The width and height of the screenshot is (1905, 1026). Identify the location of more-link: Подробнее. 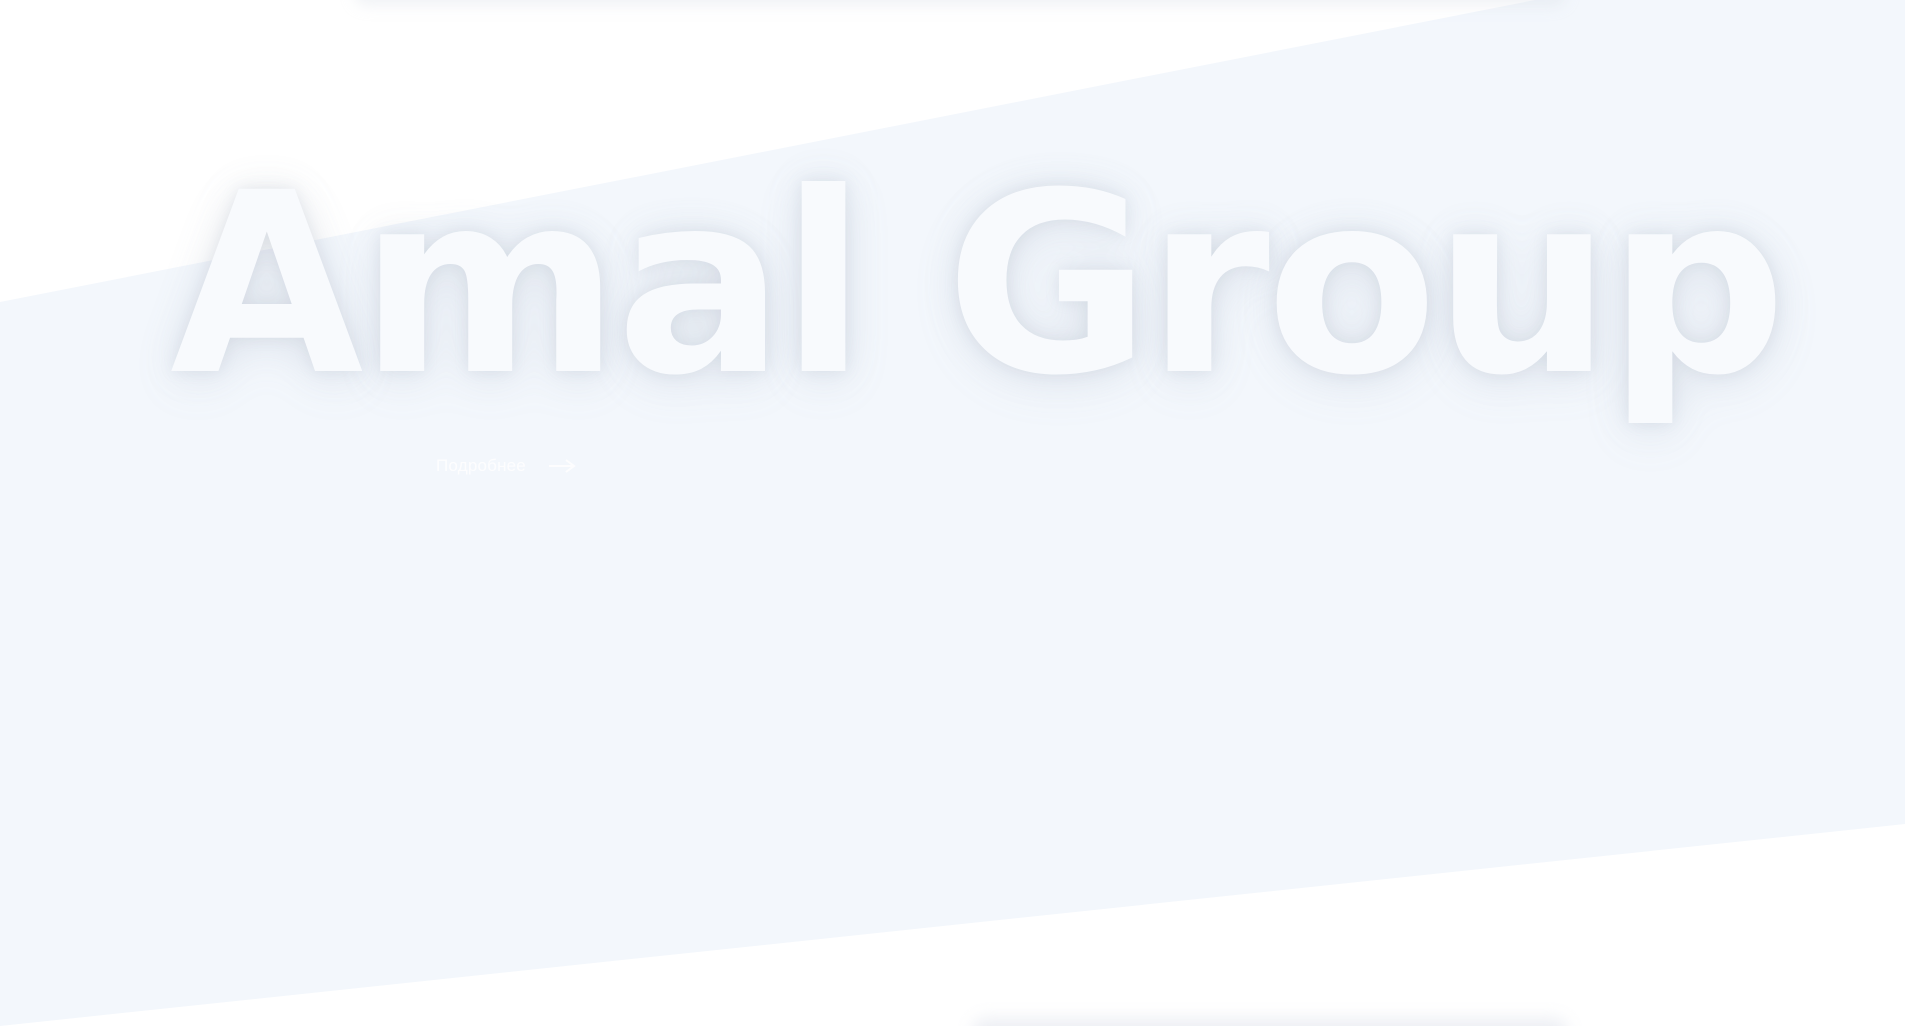
(506, 466).